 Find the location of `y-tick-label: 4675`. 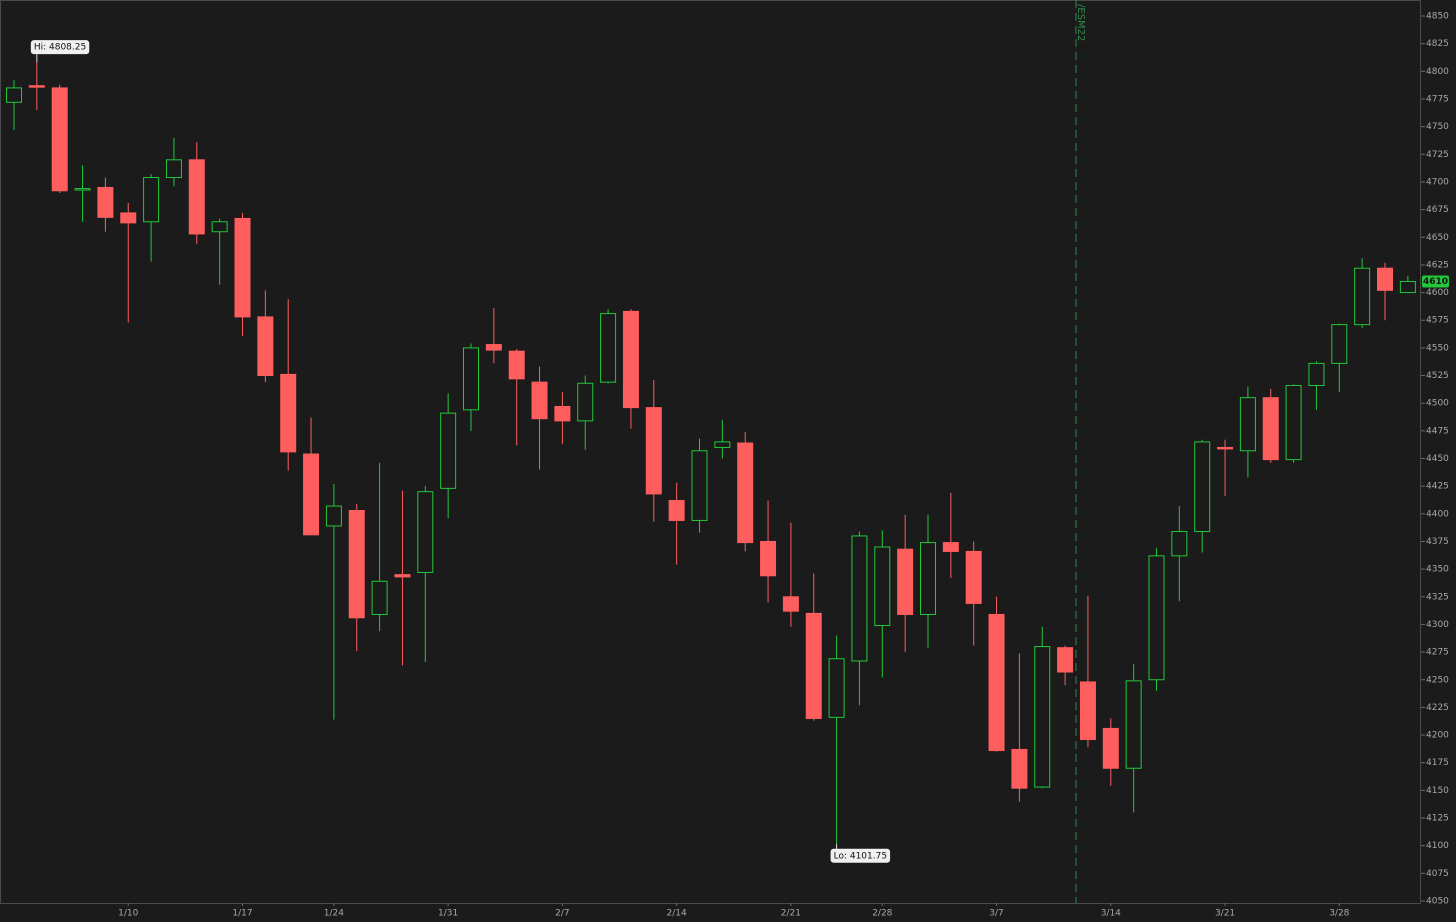

y-tick-label: 4675 is located at coordinates (1437, 210).